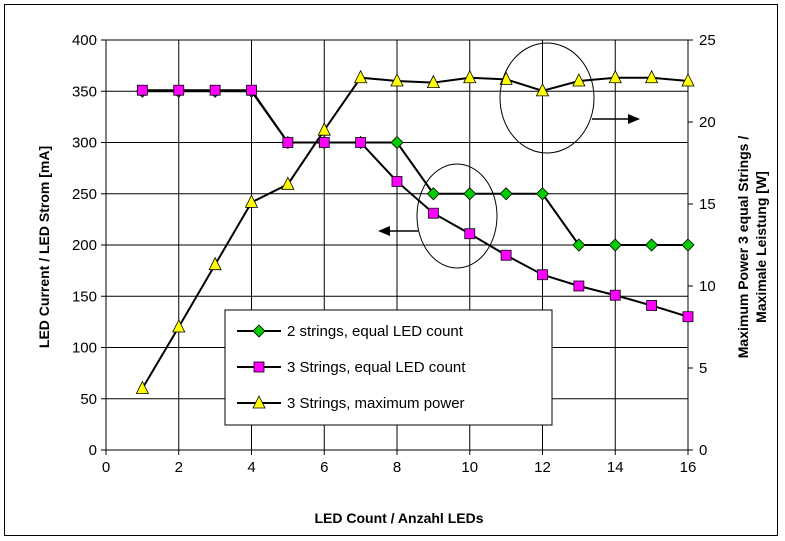  What do you see at coordinates (84, 194) in the screenshot?
I see `y-tick-label: 250` at bounding box center [84, 194].